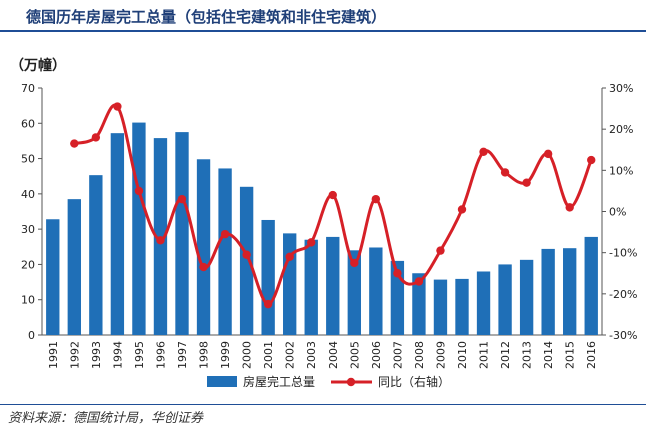  I want to click on y-tick-label: 60, so click(28, 123).